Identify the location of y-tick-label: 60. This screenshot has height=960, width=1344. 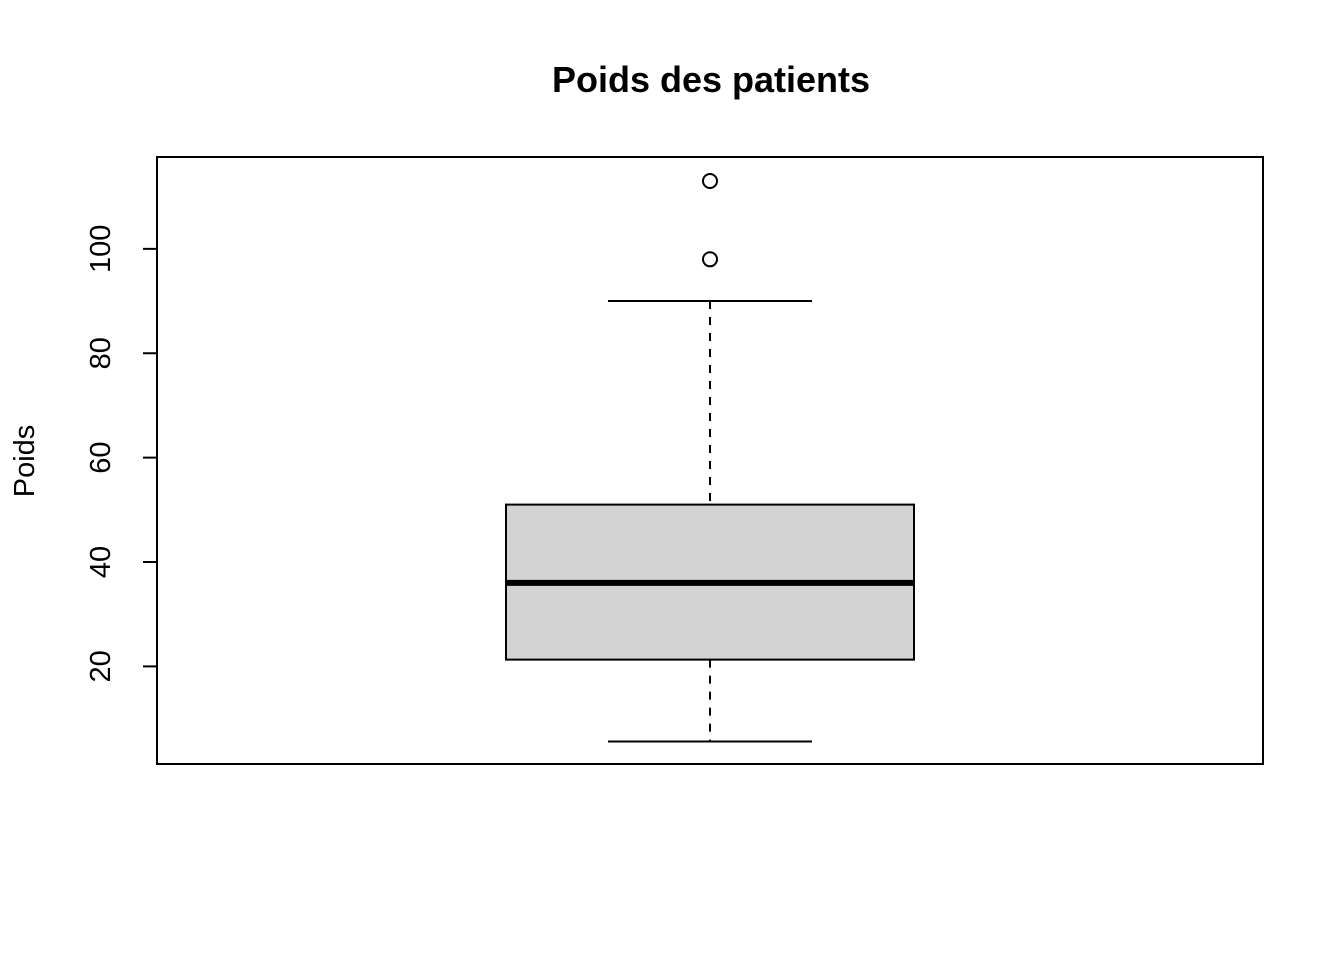
(101, 457).